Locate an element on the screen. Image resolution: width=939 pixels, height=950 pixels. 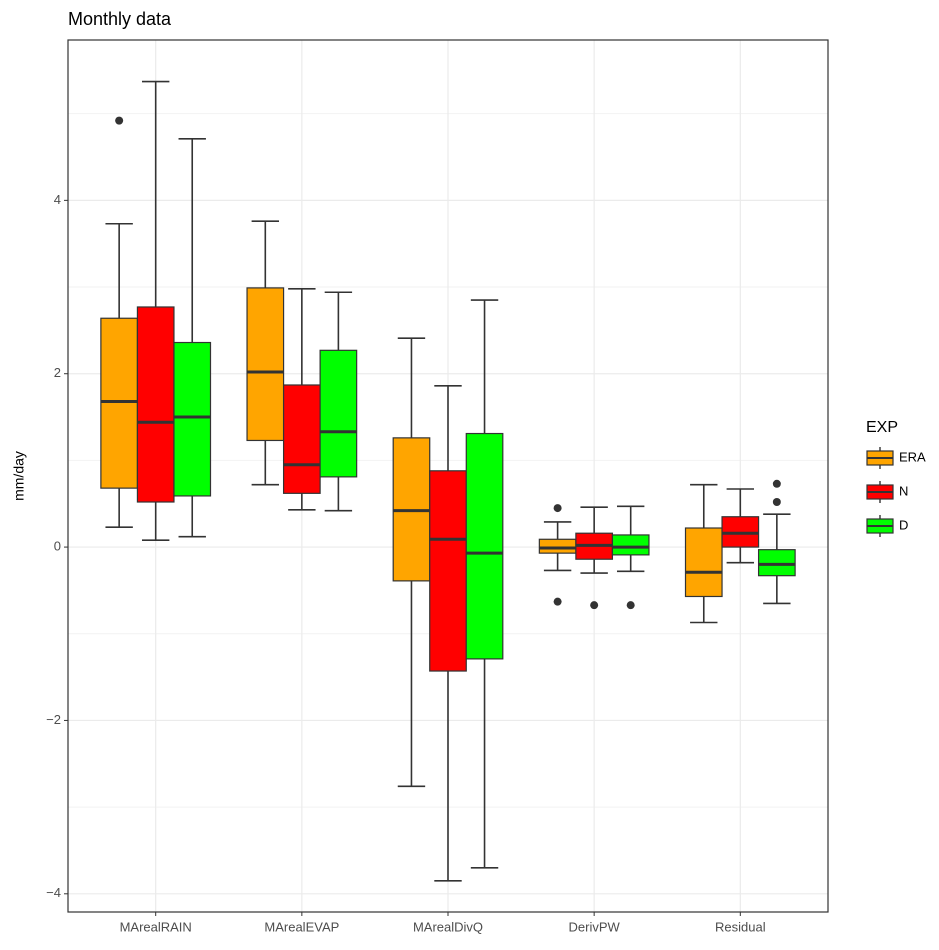
x-tick-label: MArealRAIN is located at coordinates (156, 926).